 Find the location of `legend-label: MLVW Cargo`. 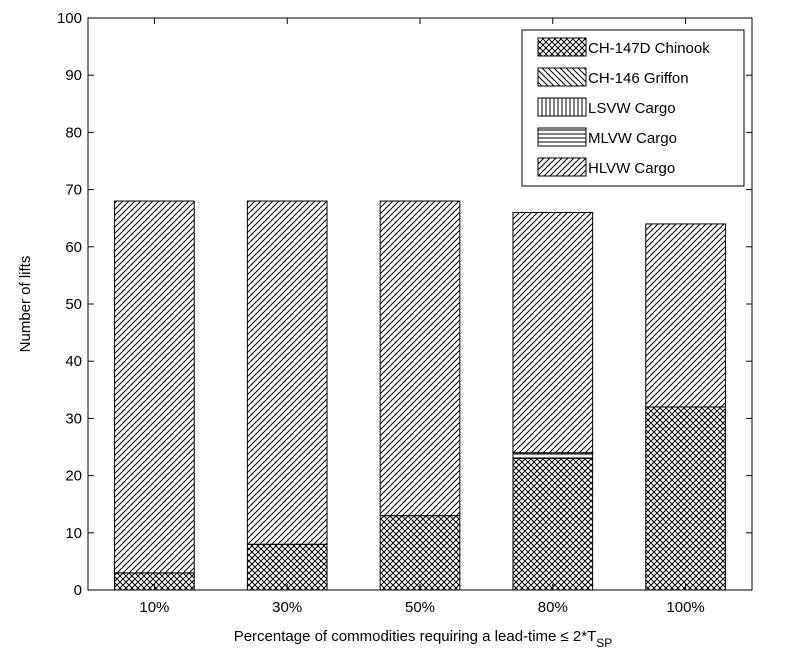

legend-label: MLVW Cargo is located at coordinates (632, 138).